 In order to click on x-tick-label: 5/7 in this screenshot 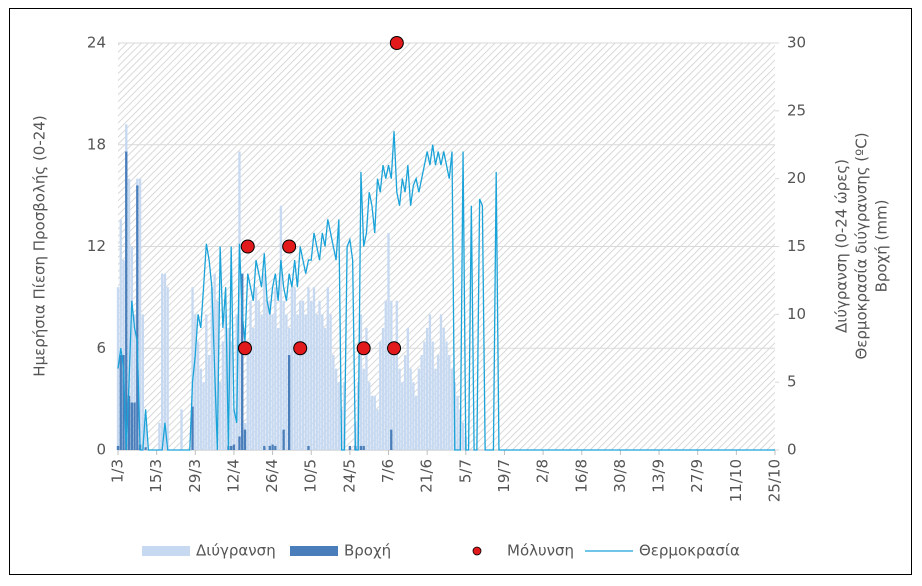, I will do `click(465, 471)`.